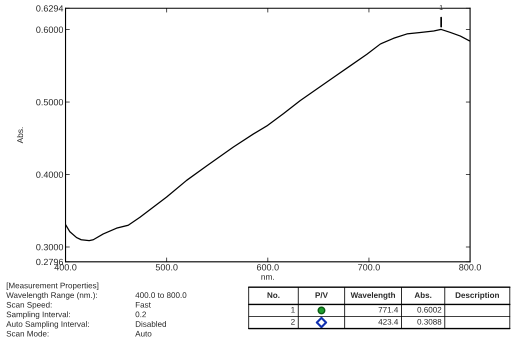 The image size is (516, 344). I want to click on text: 0.3088, so click(429, 321).